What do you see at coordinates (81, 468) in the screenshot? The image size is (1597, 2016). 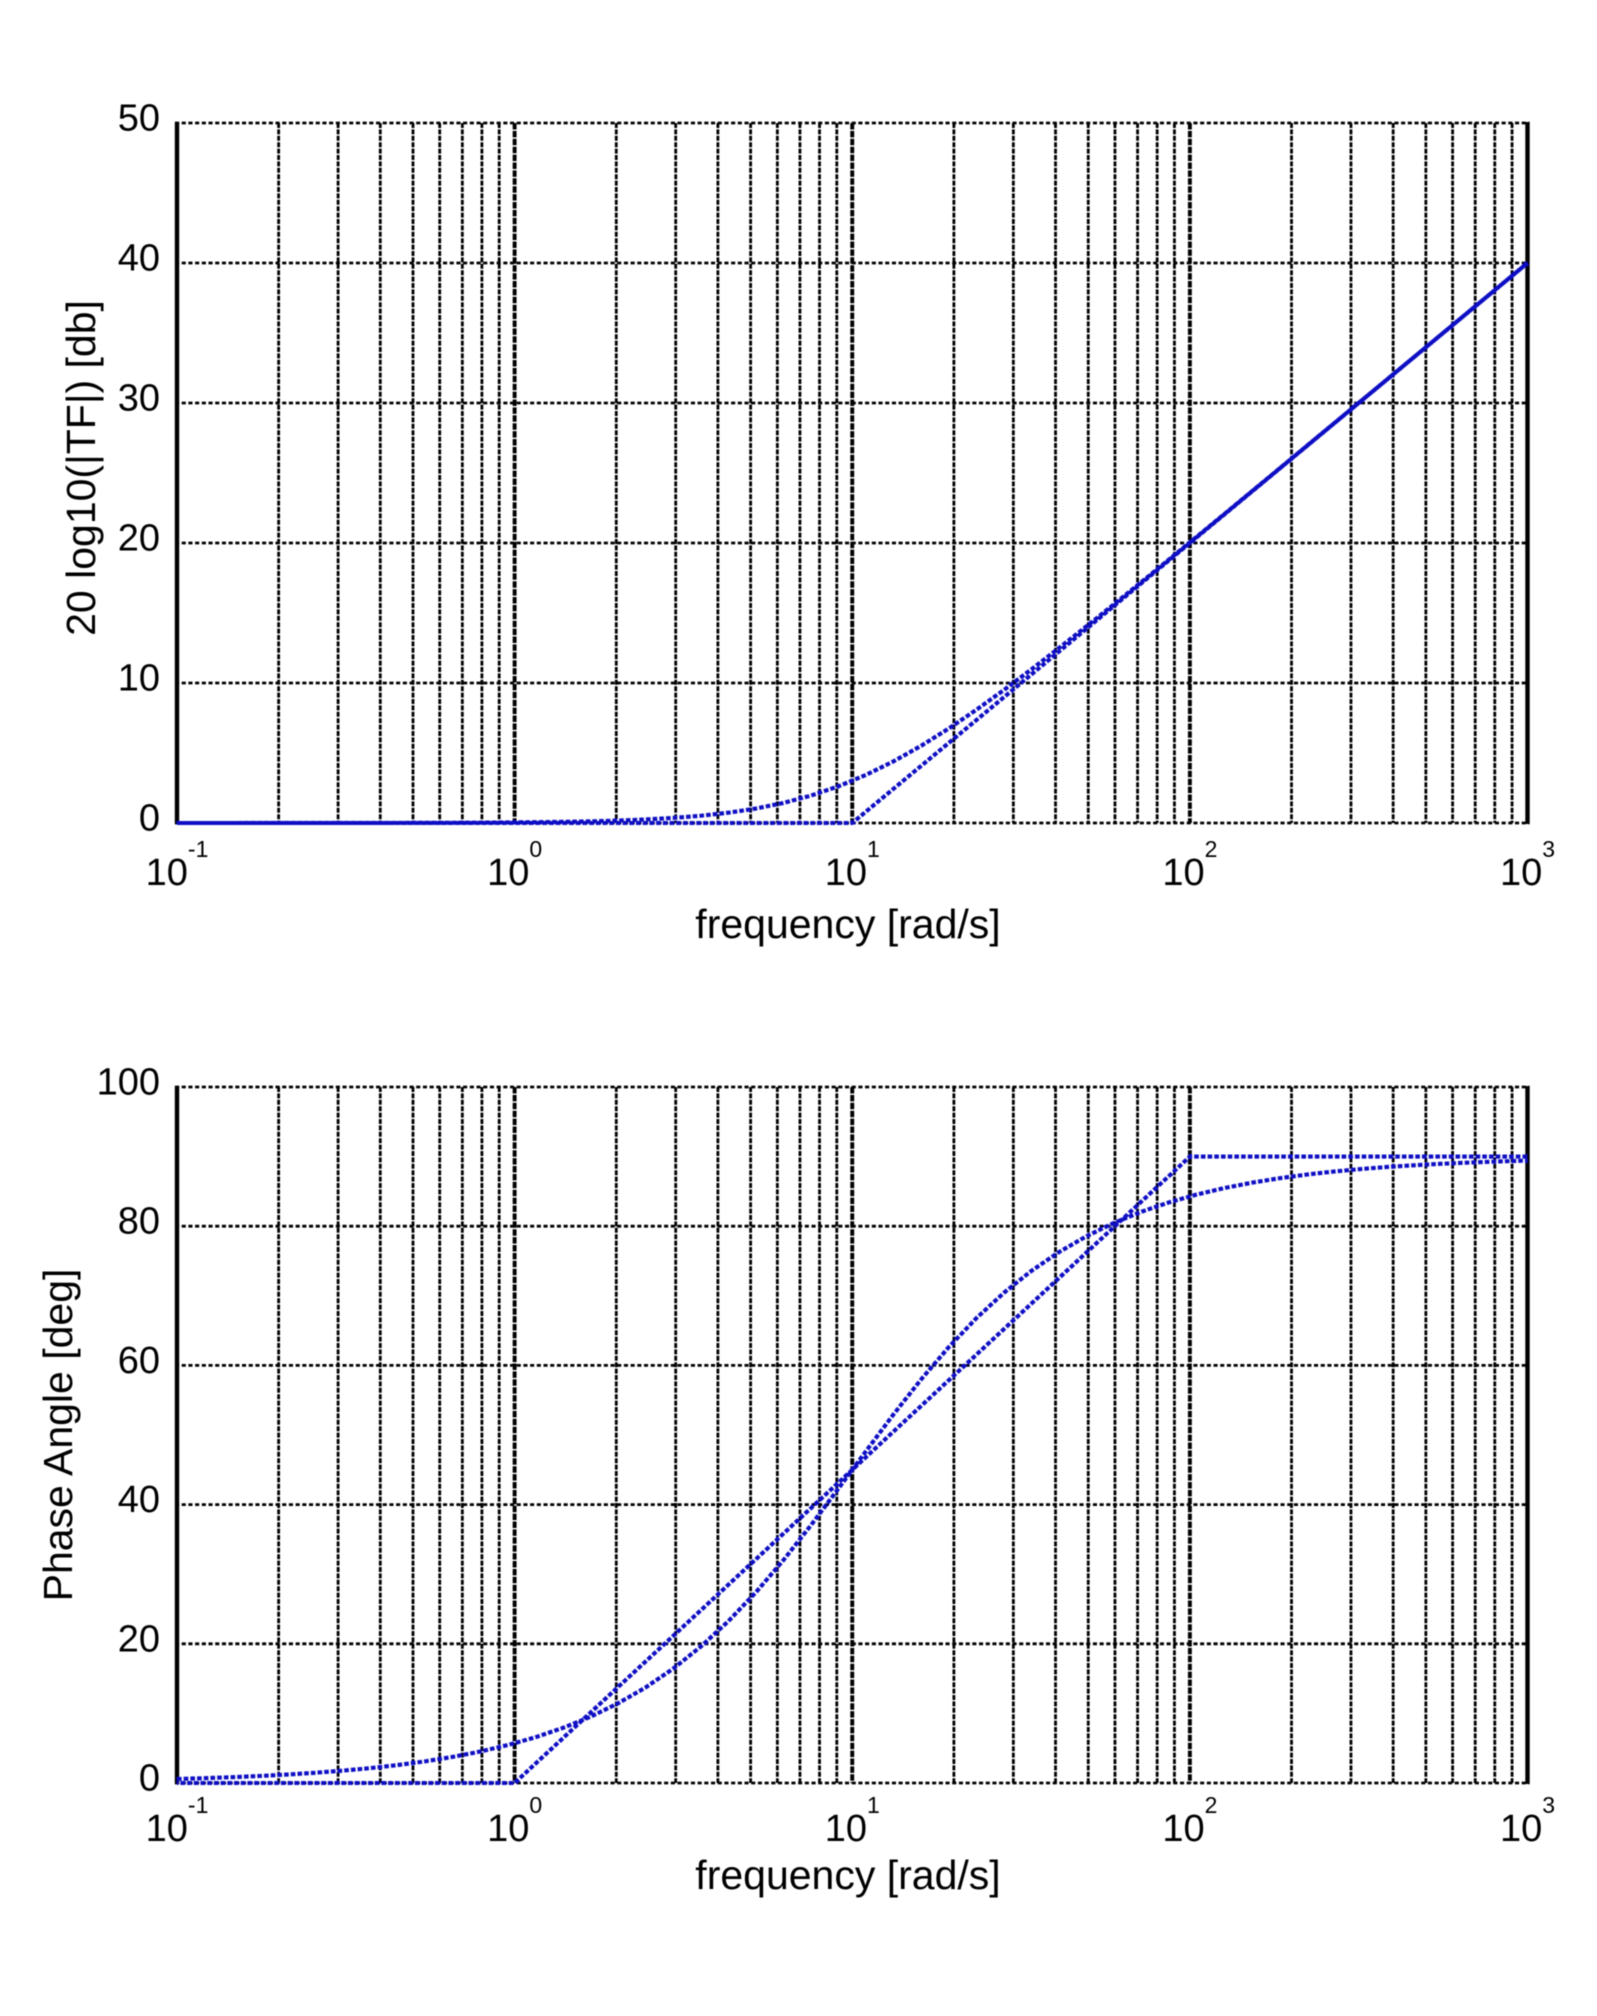 I see `svg-text: 20 log10(|TF|) [db]` at bounding box center [81, 468].